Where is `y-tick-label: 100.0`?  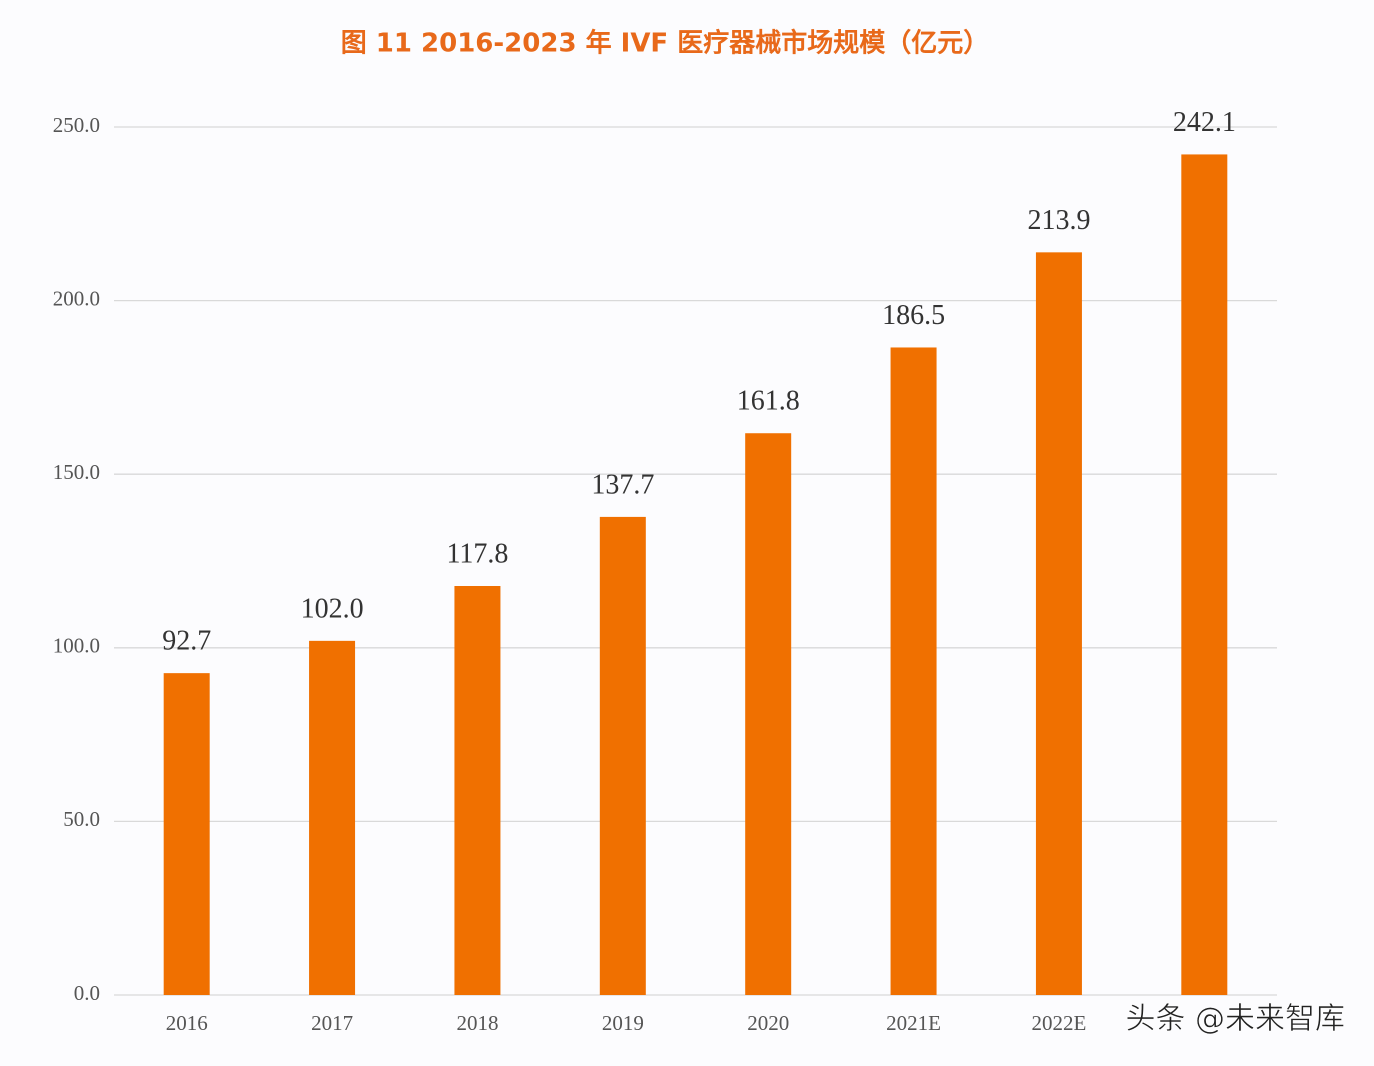 y-tick-label: 100.0 is located at coordinates (76, 646).